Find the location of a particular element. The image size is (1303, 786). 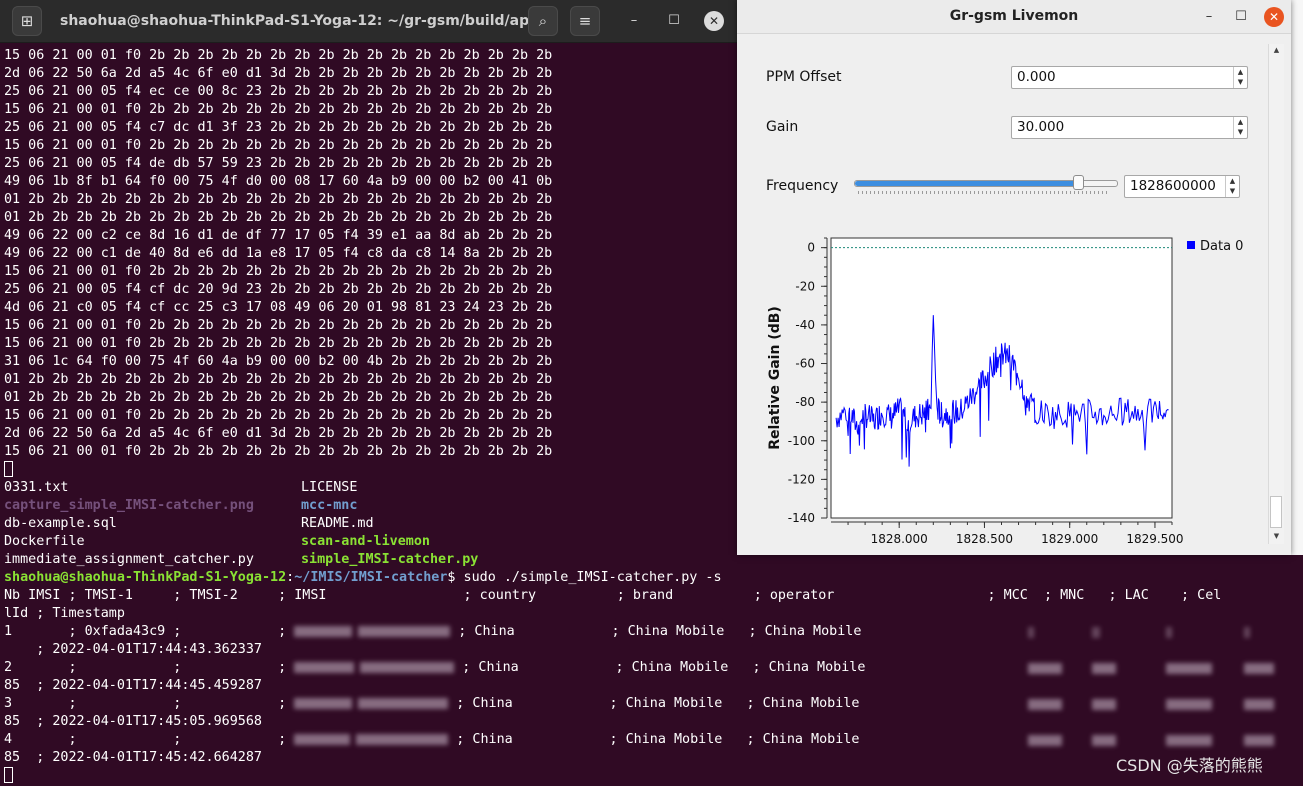

hamburger-menu-icon: ≡ is located at coordinates (585, 21).